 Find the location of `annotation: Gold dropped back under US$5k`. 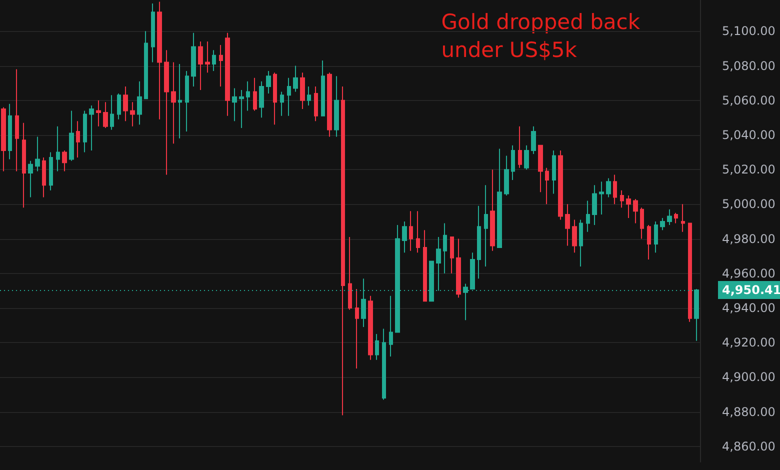

annotation: Gold dropped back under US$5k is located at coordinates (541, 36).